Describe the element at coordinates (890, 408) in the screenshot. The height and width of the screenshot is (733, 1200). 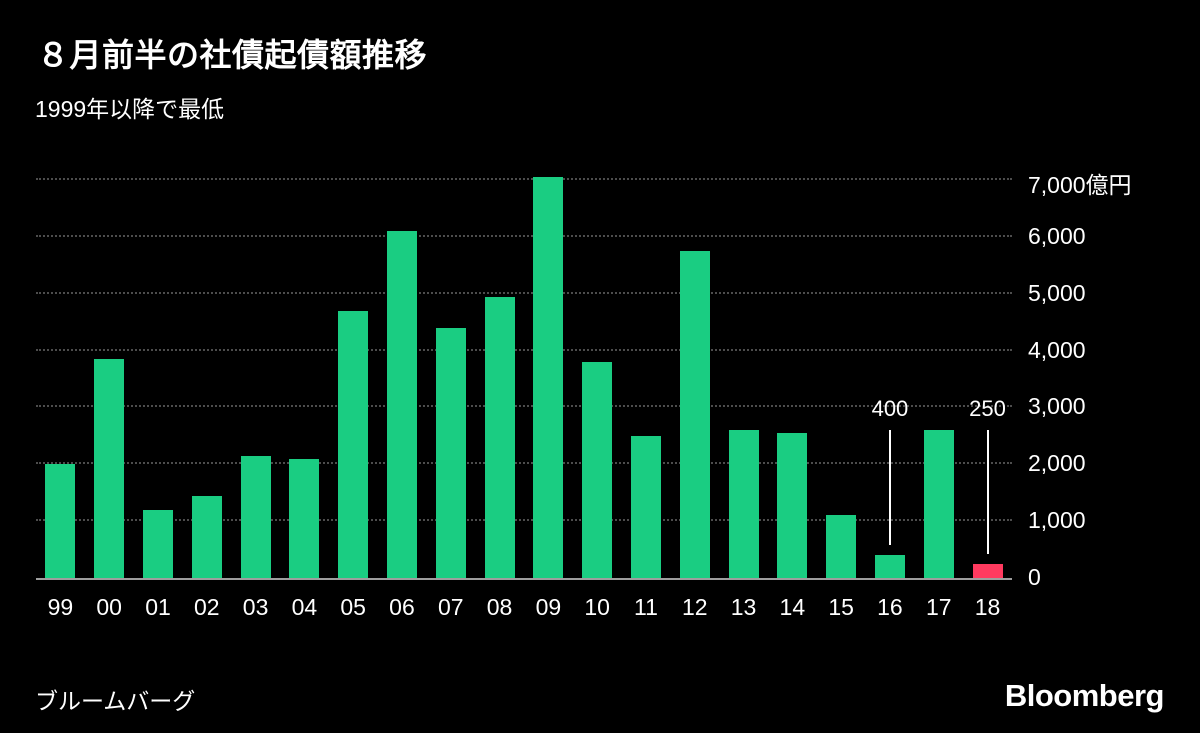
I see `annotation-label: 400` at that location.